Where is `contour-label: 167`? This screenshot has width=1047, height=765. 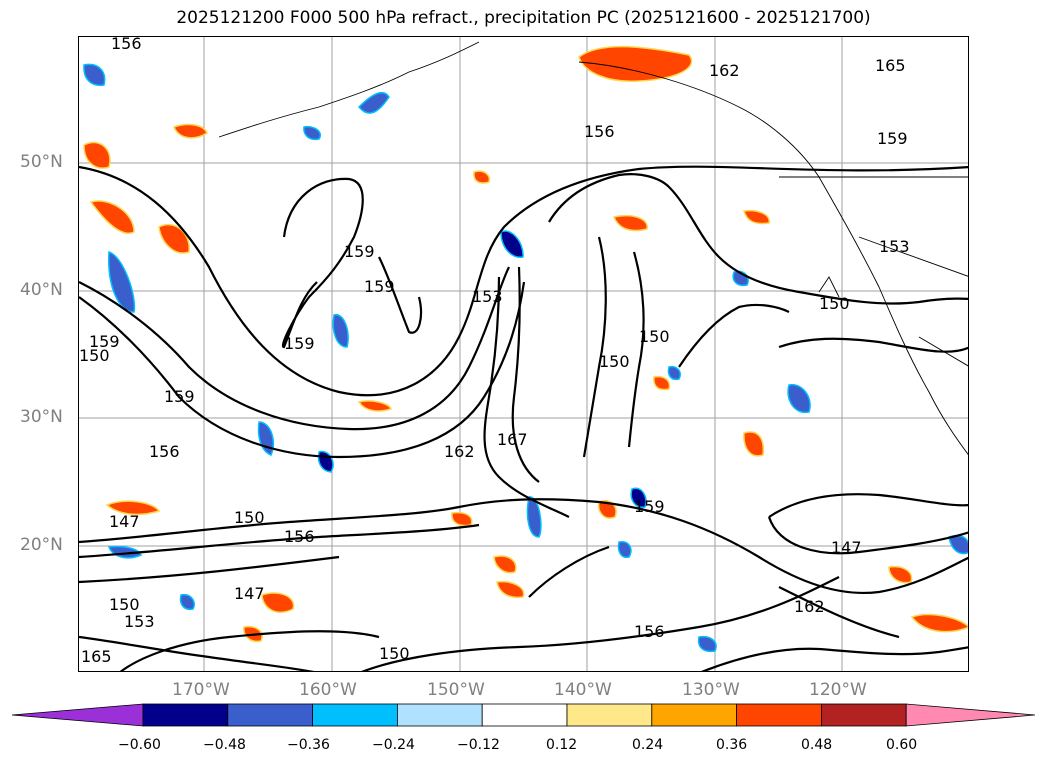 contour-label: 167 is located at coordinates (512, 439).